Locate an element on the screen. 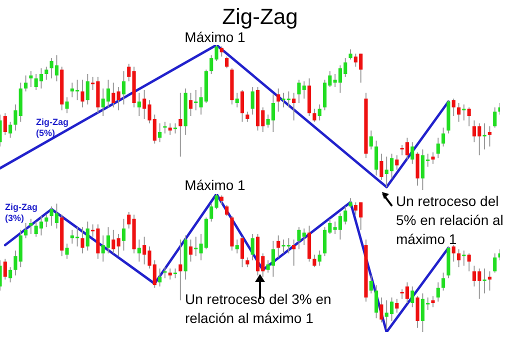 The image size is (520, 350). series-label: Zig-Zag (5%) is located at coordinates (53, 128).